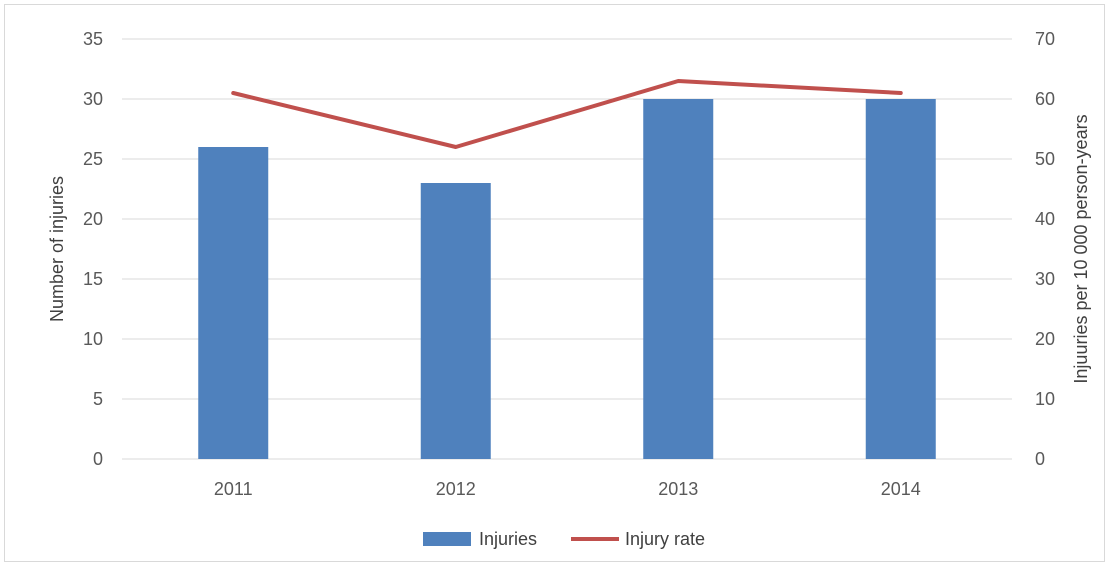  Describe the element at coordinates (57, 249) in the screenshot. I see `left-axis-title: Number of injuries` at that location.